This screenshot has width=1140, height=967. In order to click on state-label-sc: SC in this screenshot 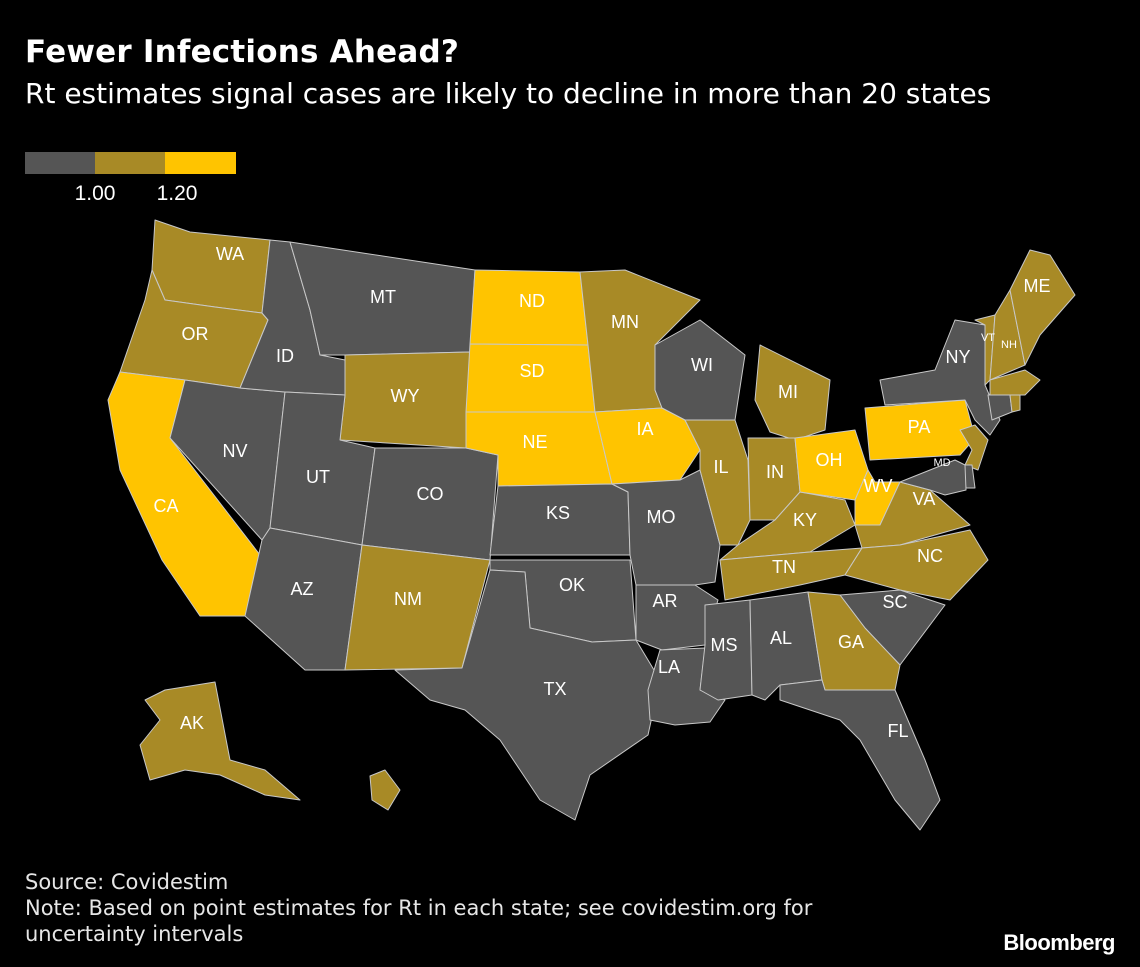, I will do `click(894, 602)`.